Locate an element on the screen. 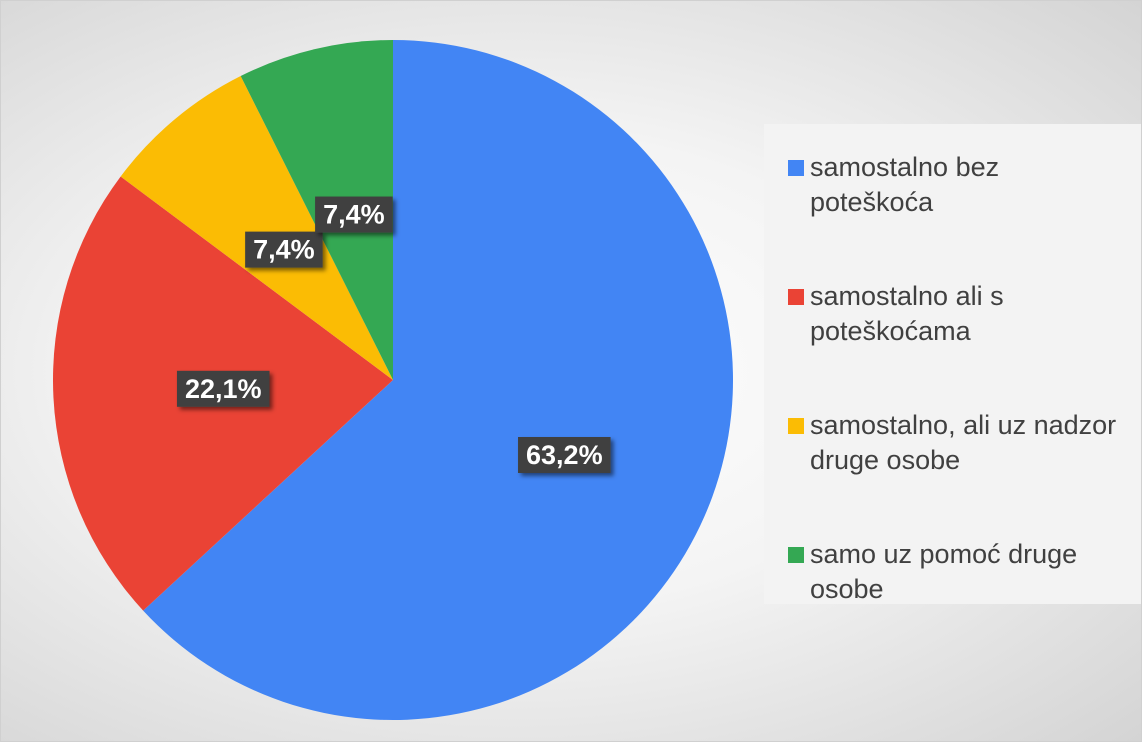 This screenshot has width=1142, height=742. legend-item: samostalno ali s poteškoćama is located at coordinates (955, 343).